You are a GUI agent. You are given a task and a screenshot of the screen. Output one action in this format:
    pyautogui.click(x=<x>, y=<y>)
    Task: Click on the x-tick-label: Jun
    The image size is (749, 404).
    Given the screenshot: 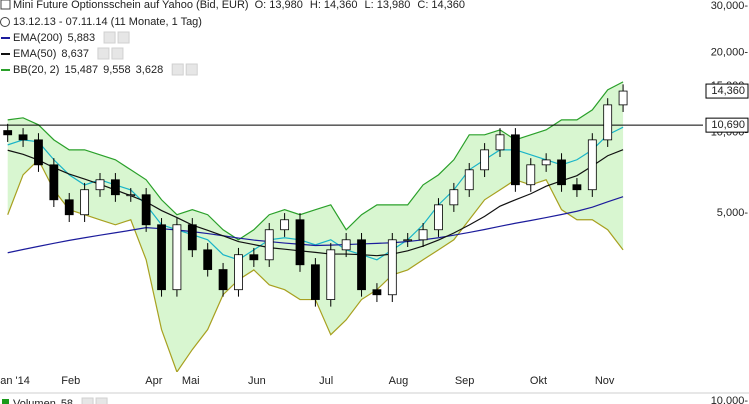 What is the action you would take?
    pyautogui.click(x=257, y=381)
    